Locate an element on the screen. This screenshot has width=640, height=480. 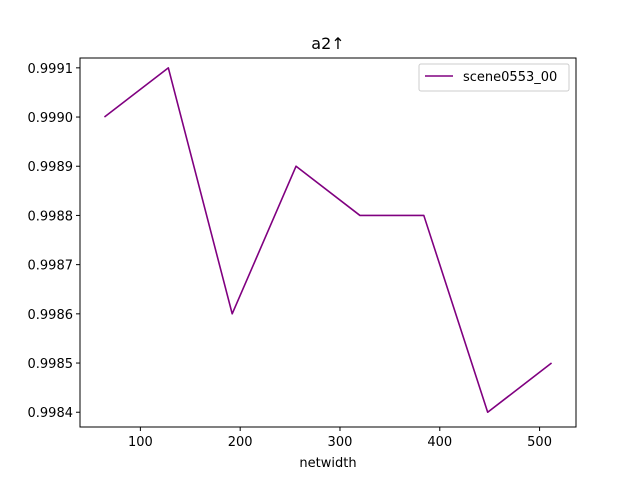
y-tick-label: 0.9984 is located at coordinates (51, 413).